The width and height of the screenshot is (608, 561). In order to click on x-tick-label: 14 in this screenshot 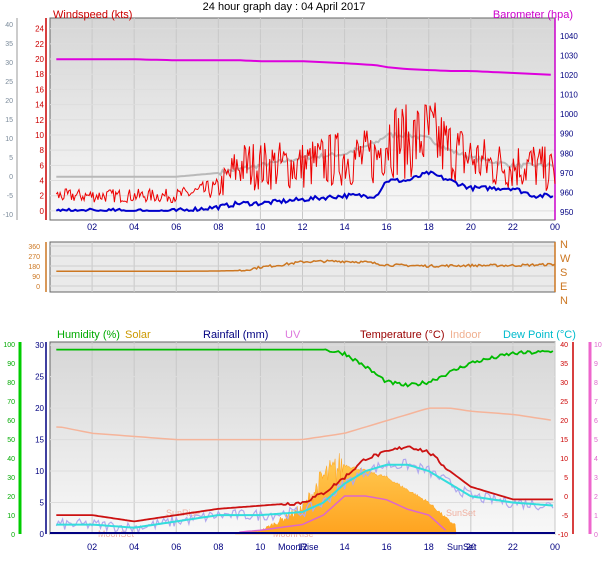, I will do `click(345, 547)`.